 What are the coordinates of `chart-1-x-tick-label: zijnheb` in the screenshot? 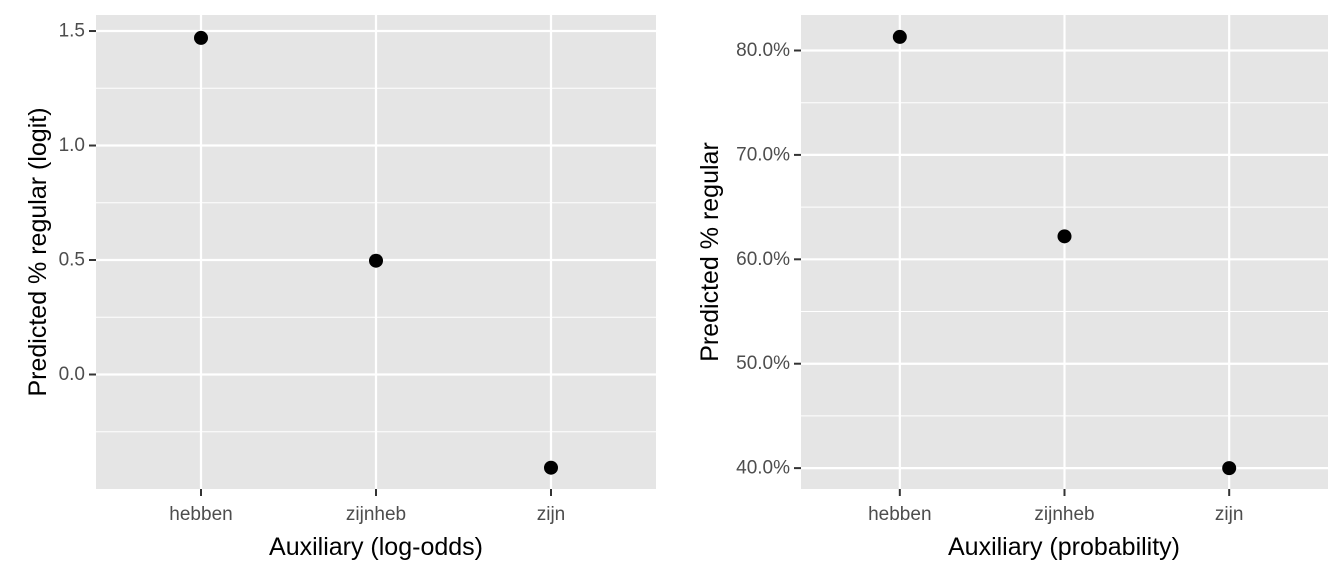 It's located at (376, 514).